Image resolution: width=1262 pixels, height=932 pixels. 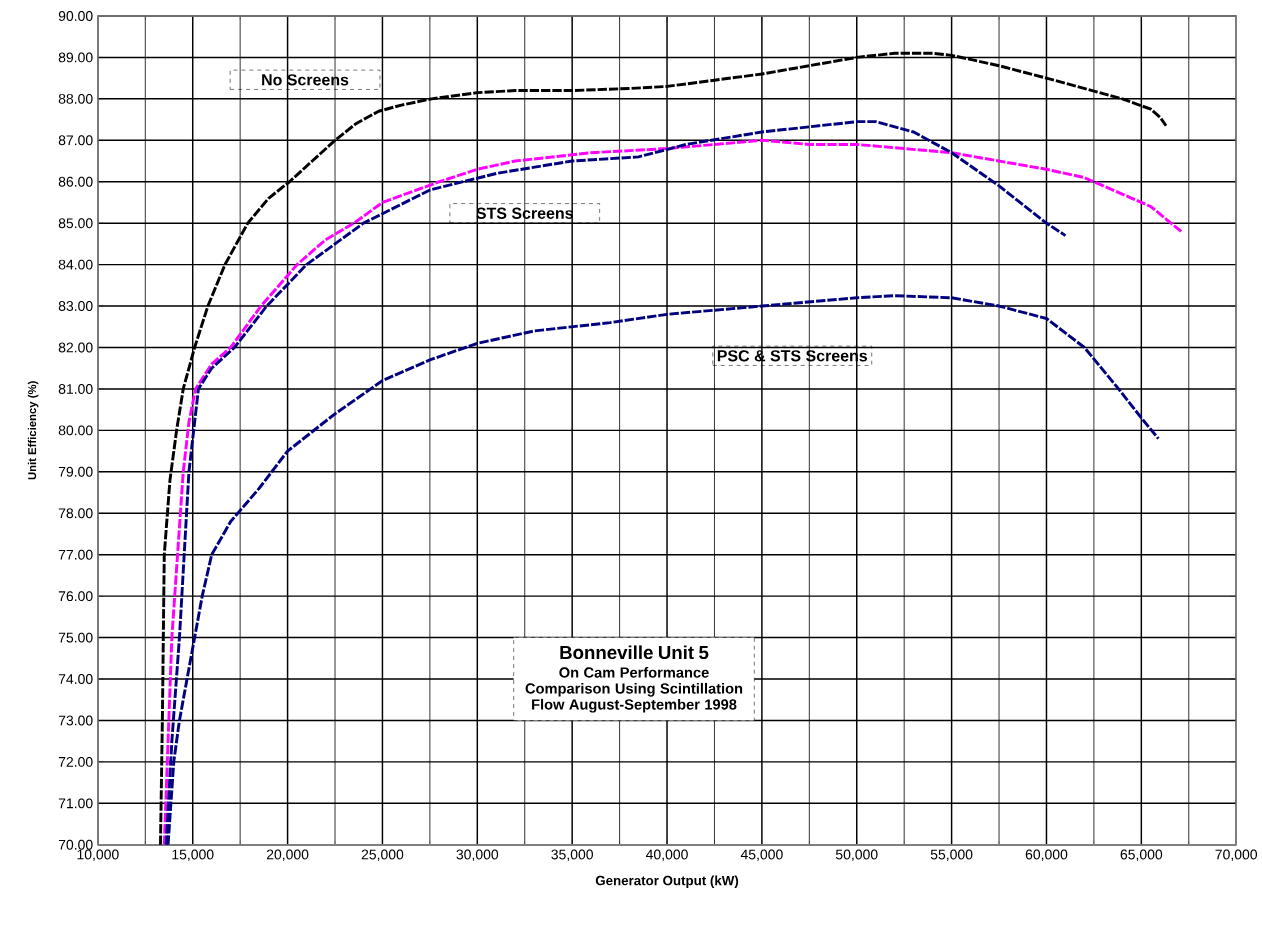 What do you see at coordinates (75, 181) in the screenshot?
I see `y-tick-label: 86.00` at bounding box center [75, 181].